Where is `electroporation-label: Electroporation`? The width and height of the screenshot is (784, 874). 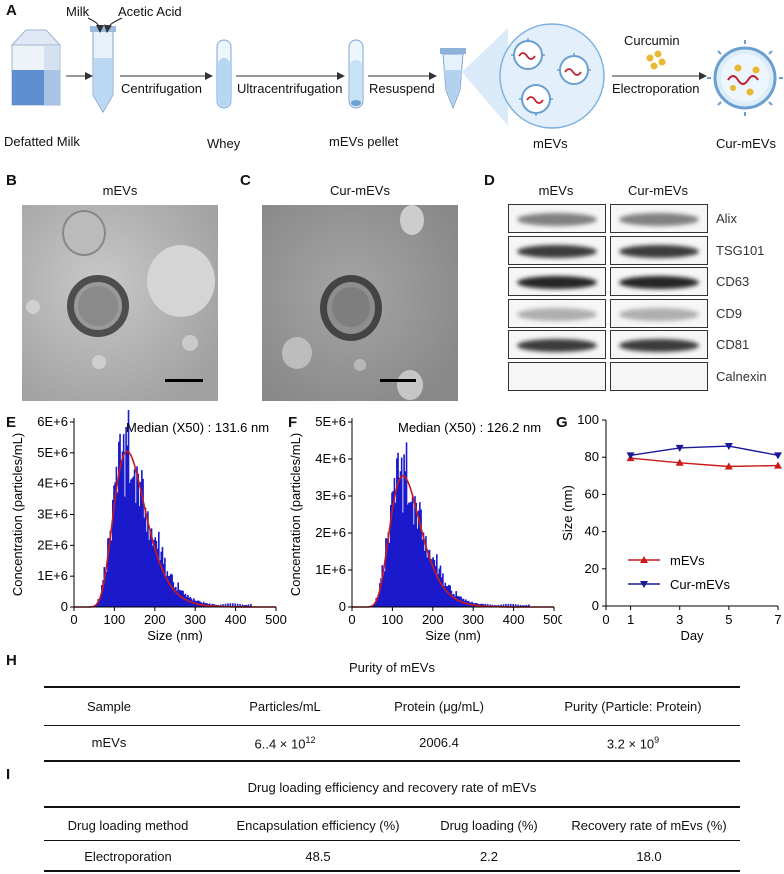
electroporation-label: Electroporation is located at coordinates (656, 88).